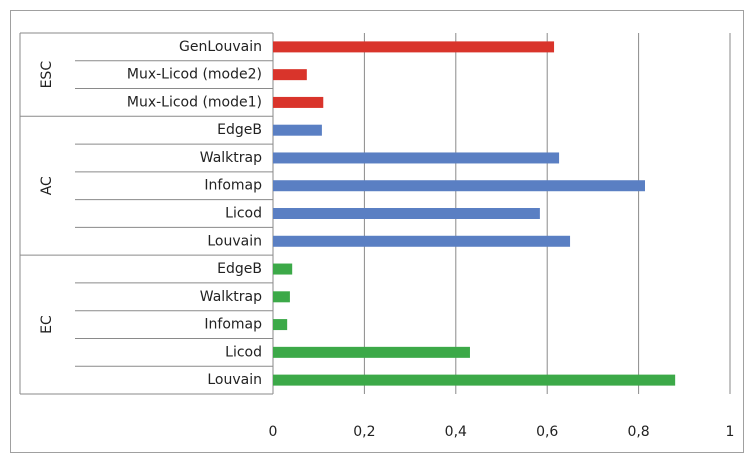 The height and width of the screenshot is (454, 749). Describe the element at coordinates (547, 432) in the screenshot. I see `x-tick-label: 0,6` at that location.